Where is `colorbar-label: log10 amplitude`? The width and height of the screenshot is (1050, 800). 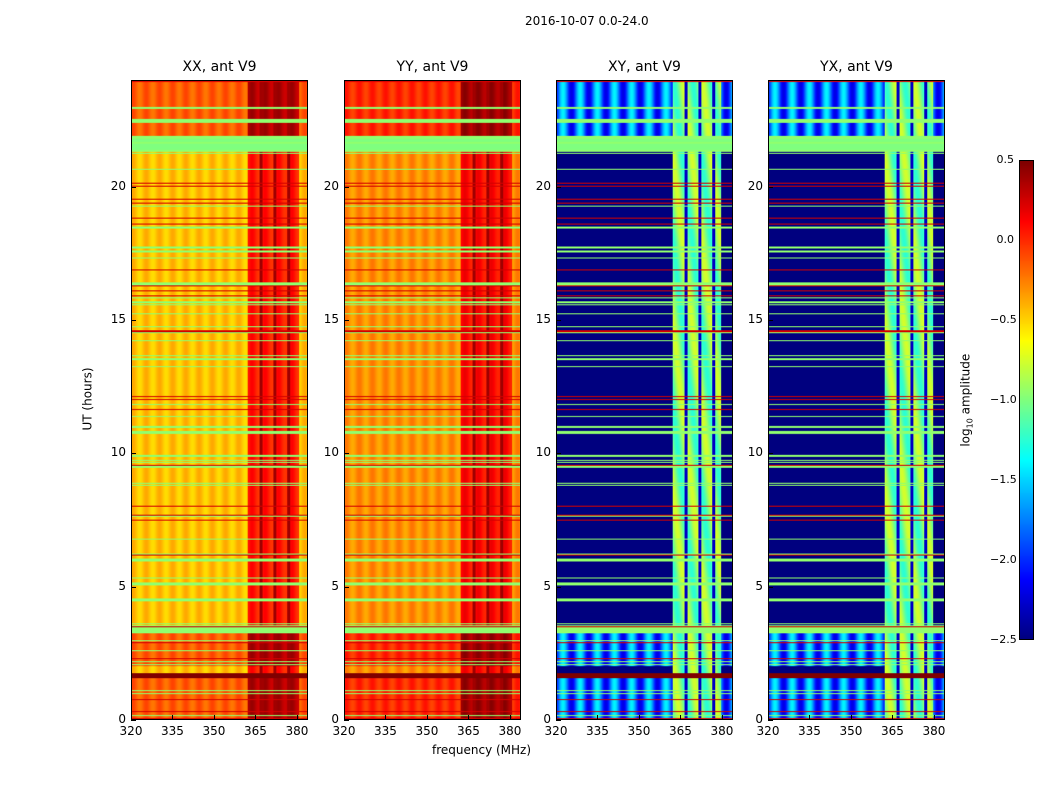 colorbar-label: log10 amplitude is located at coordinates (966, 400).